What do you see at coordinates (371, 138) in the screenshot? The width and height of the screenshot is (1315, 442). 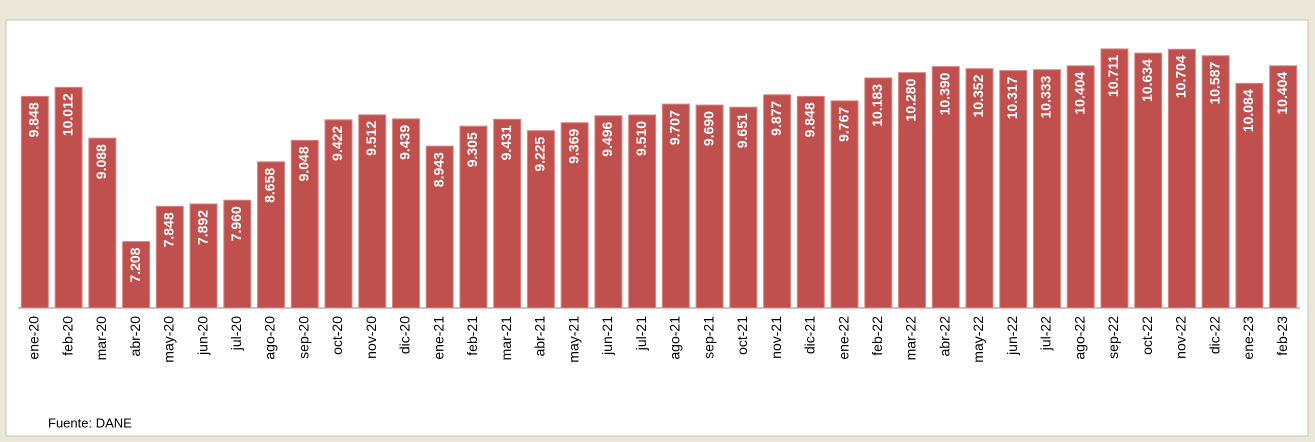 I see `value-label: 9.512` at bounding box center [371, 138].